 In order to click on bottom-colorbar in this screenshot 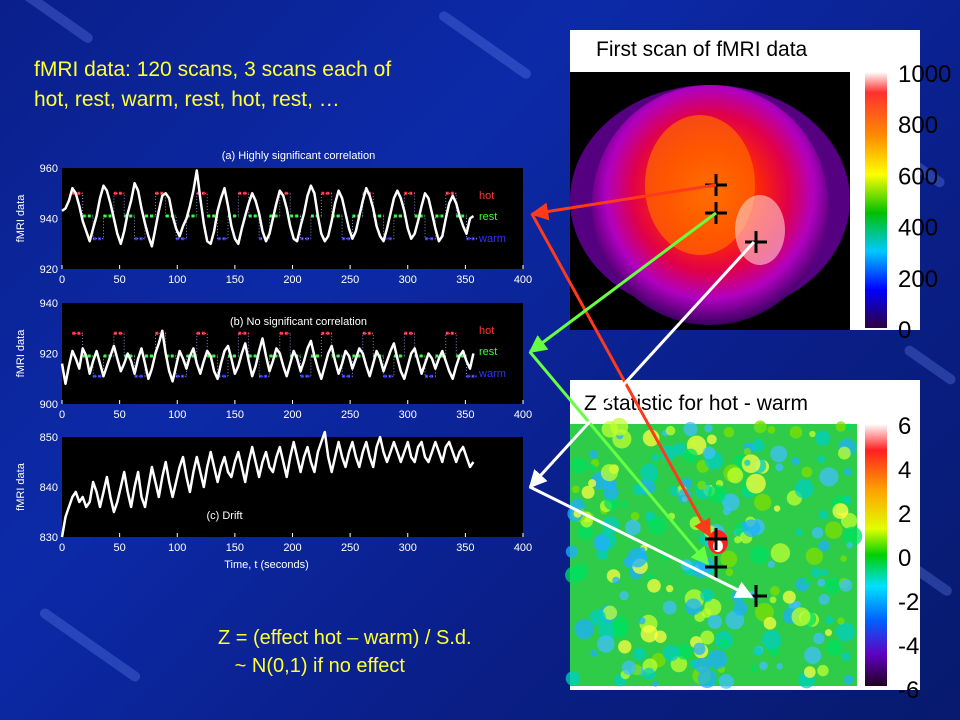, I will do `click(876, 555)`.